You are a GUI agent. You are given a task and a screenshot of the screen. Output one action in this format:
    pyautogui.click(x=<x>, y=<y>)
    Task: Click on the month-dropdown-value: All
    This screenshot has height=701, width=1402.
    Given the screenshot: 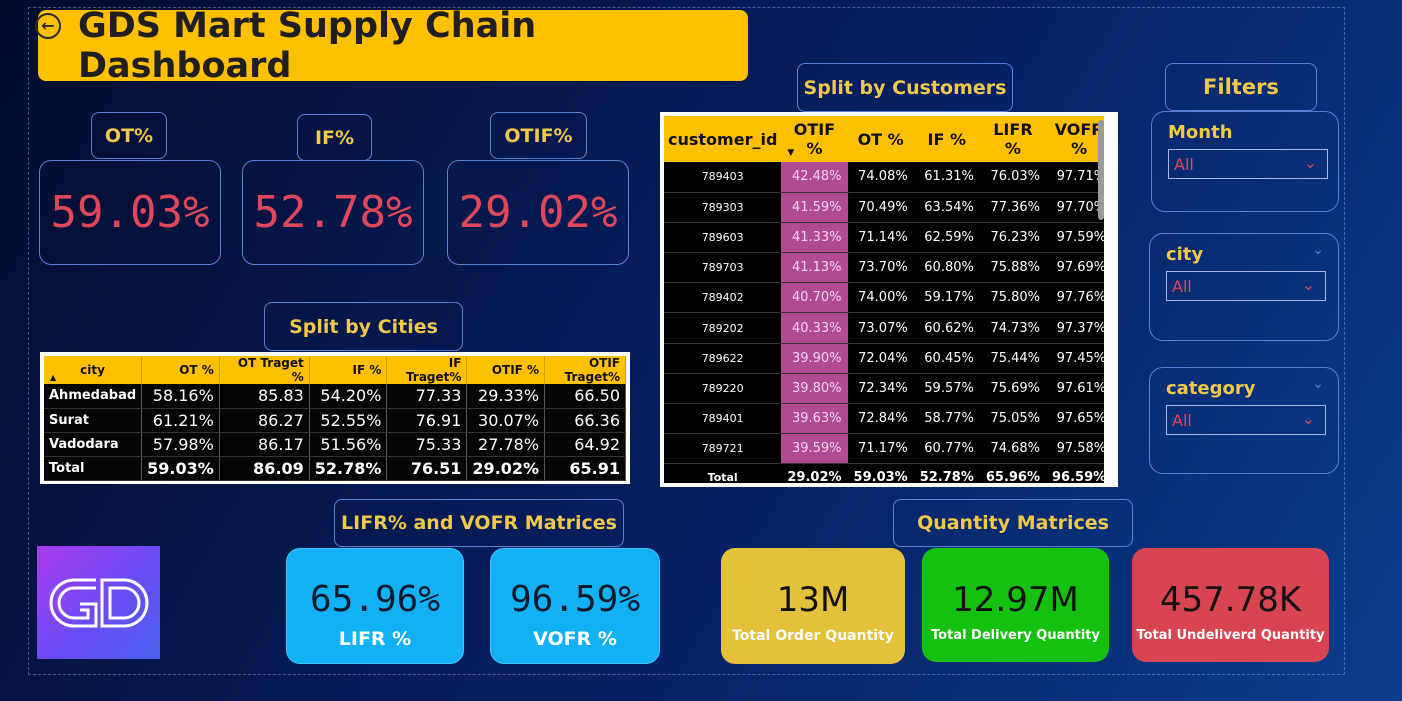 What is the action you would take?
    pyautogui.click(x=1184, y=164)
    